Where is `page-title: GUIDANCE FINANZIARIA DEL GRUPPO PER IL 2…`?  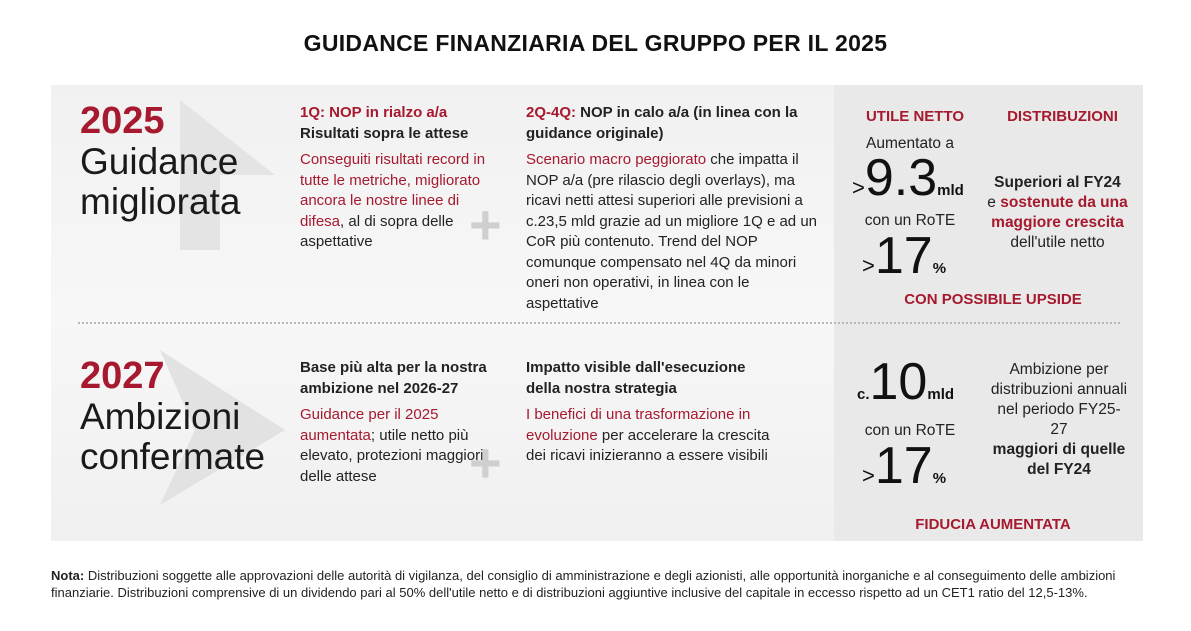 page-title: GUIDANCE FINANZIARIA DEL GRUPPO PER IL 2… is located at coordinates (595, 43).